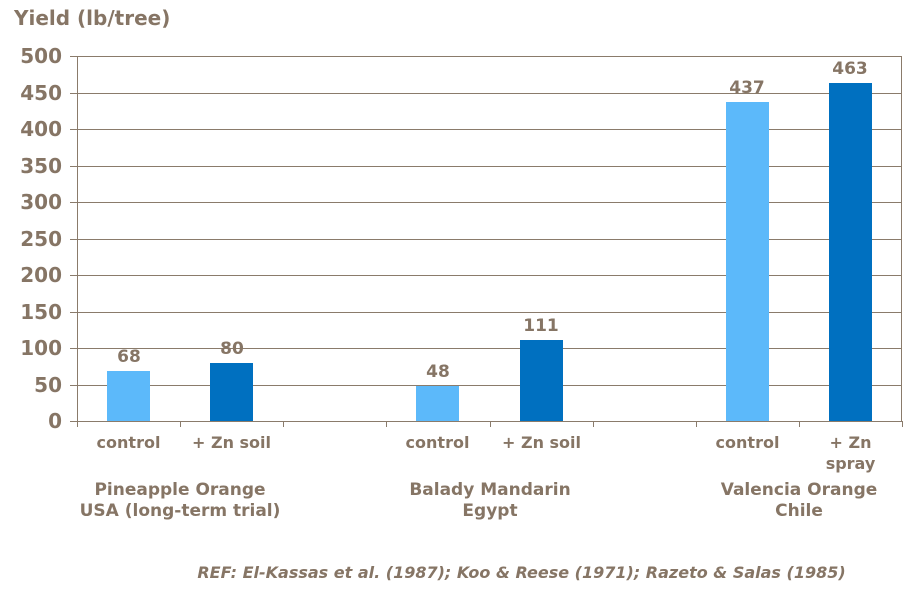 The image size is (923, 601). I want to click on bar-value-label: 68, so click(129, 357).